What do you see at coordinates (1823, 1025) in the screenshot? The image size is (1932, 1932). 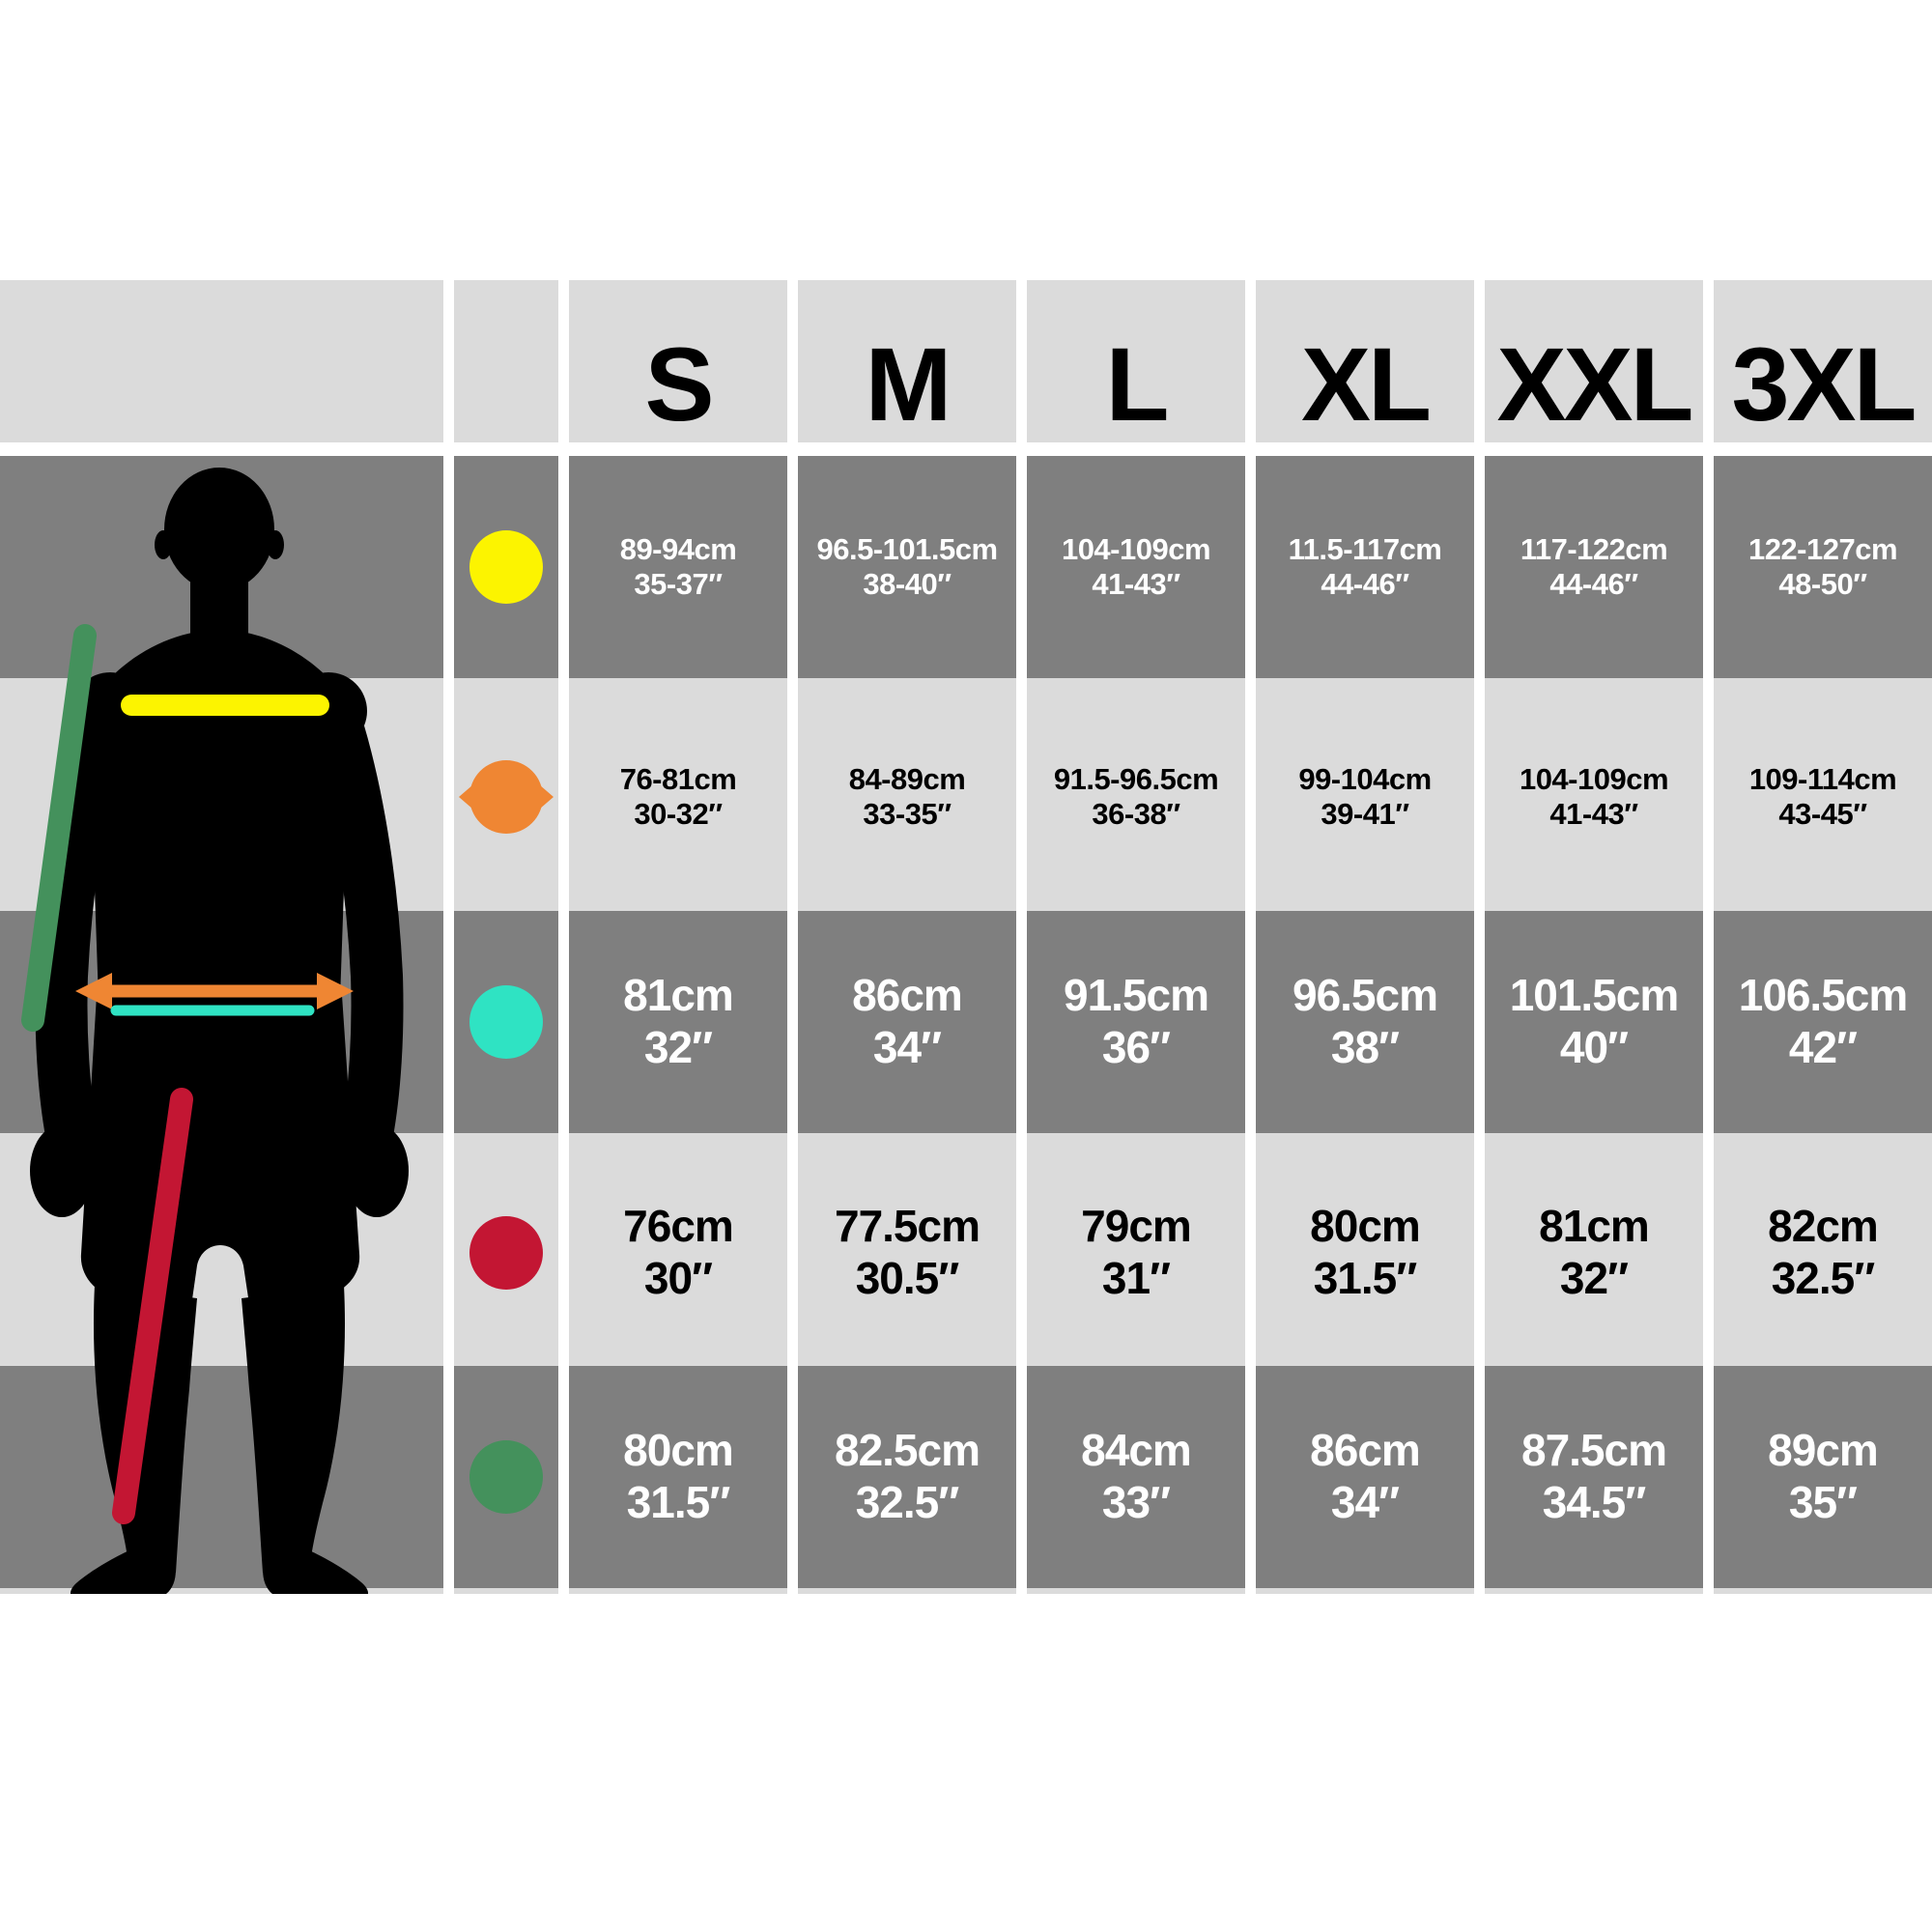 I see `hip-3xl-cell: 106.5cm 42″` at bounding box center [1823, 1025].